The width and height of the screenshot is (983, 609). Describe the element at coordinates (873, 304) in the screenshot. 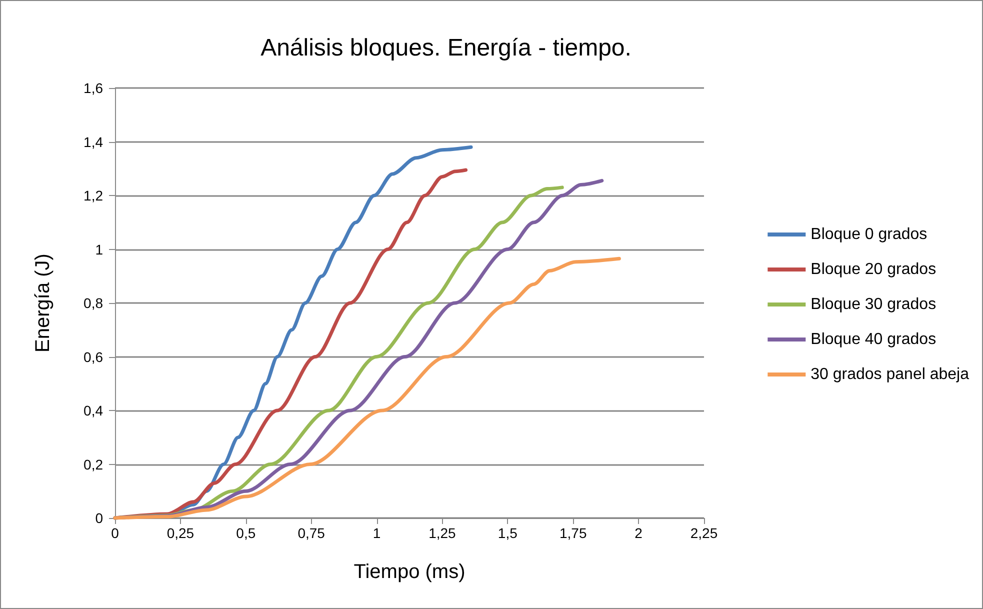

I see `legend-label: Bloque 30 grados` at that location.